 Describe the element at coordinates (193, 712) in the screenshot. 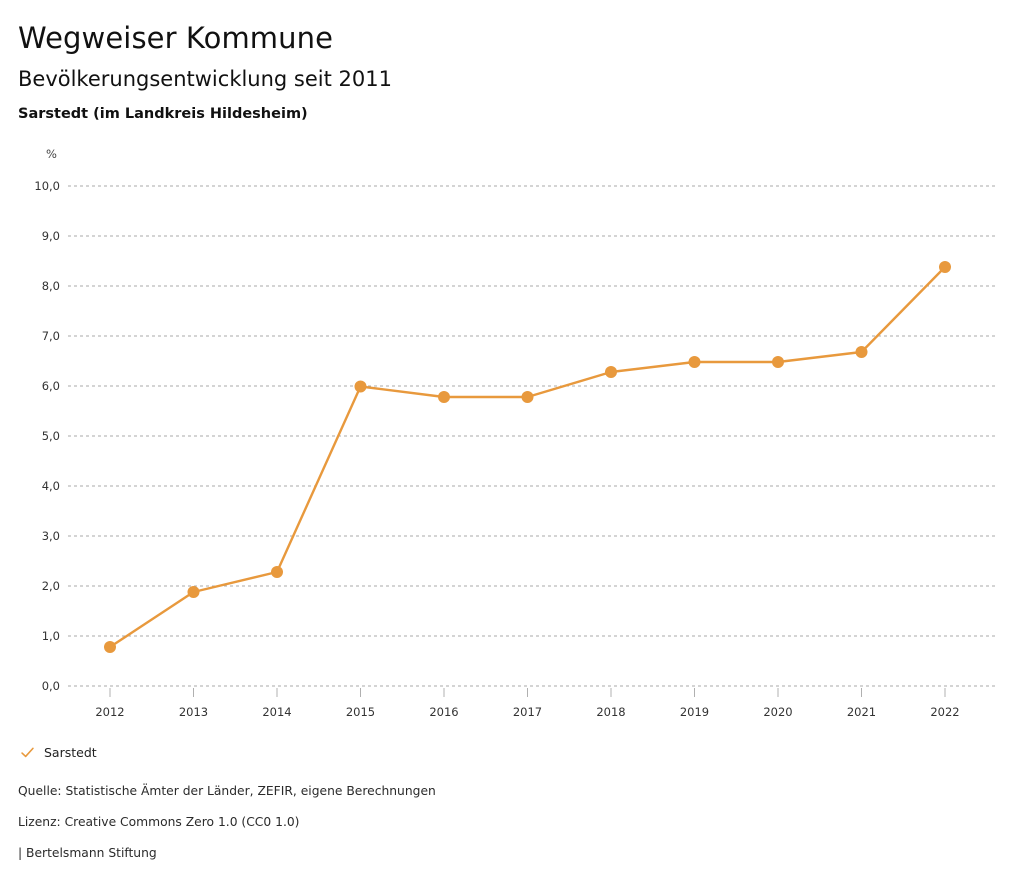

I see `x-axis-tick-label: 2013` at that location.